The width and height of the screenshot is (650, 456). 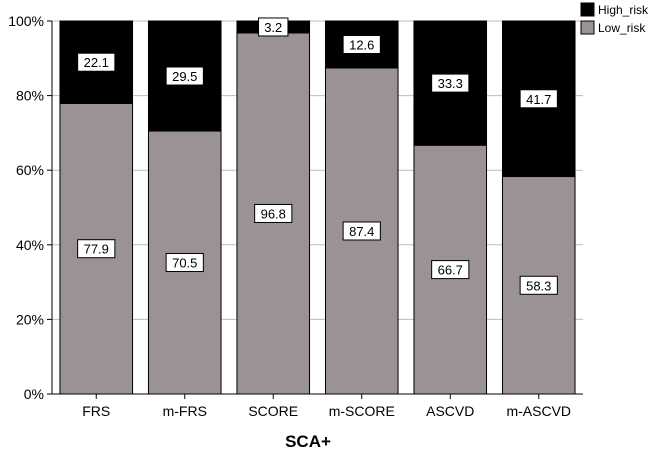 What do you see at coordinates (362, 411) in the screenshot?
I see `x-tick-label: m-SCORE` at bounding box center [362, 411].